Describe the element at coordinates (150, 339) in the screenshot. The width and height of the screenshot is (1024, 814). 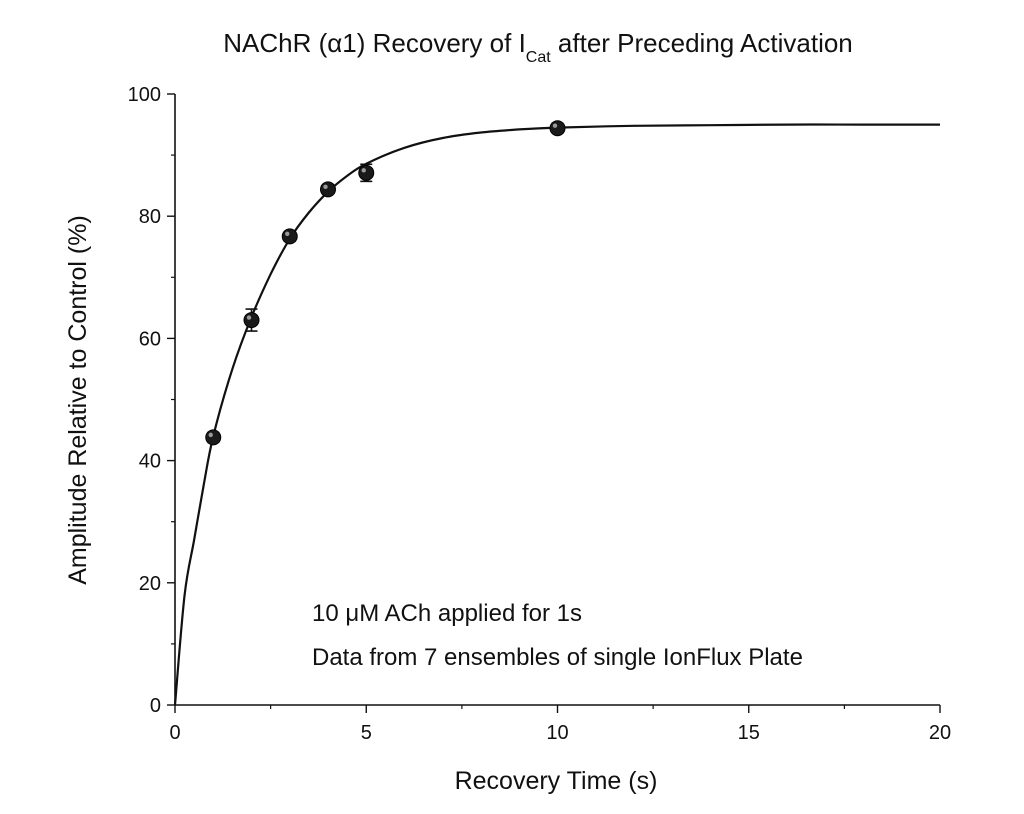
I see `y-tick-label: 60` at that location.